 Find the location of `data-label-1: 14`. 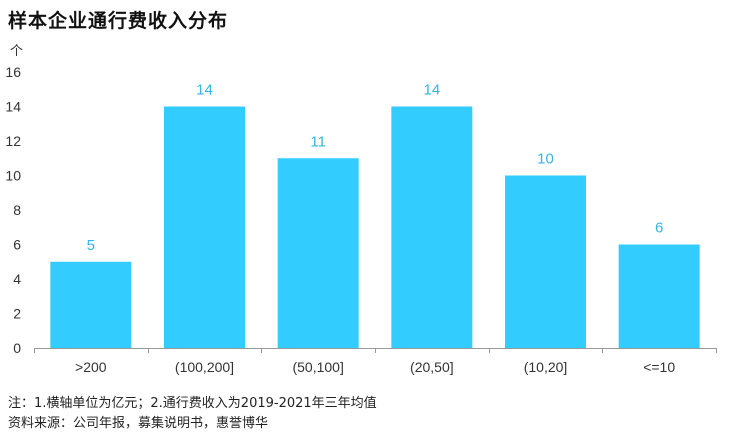

data-label-1: 14 is located at coordinates (204, 90).